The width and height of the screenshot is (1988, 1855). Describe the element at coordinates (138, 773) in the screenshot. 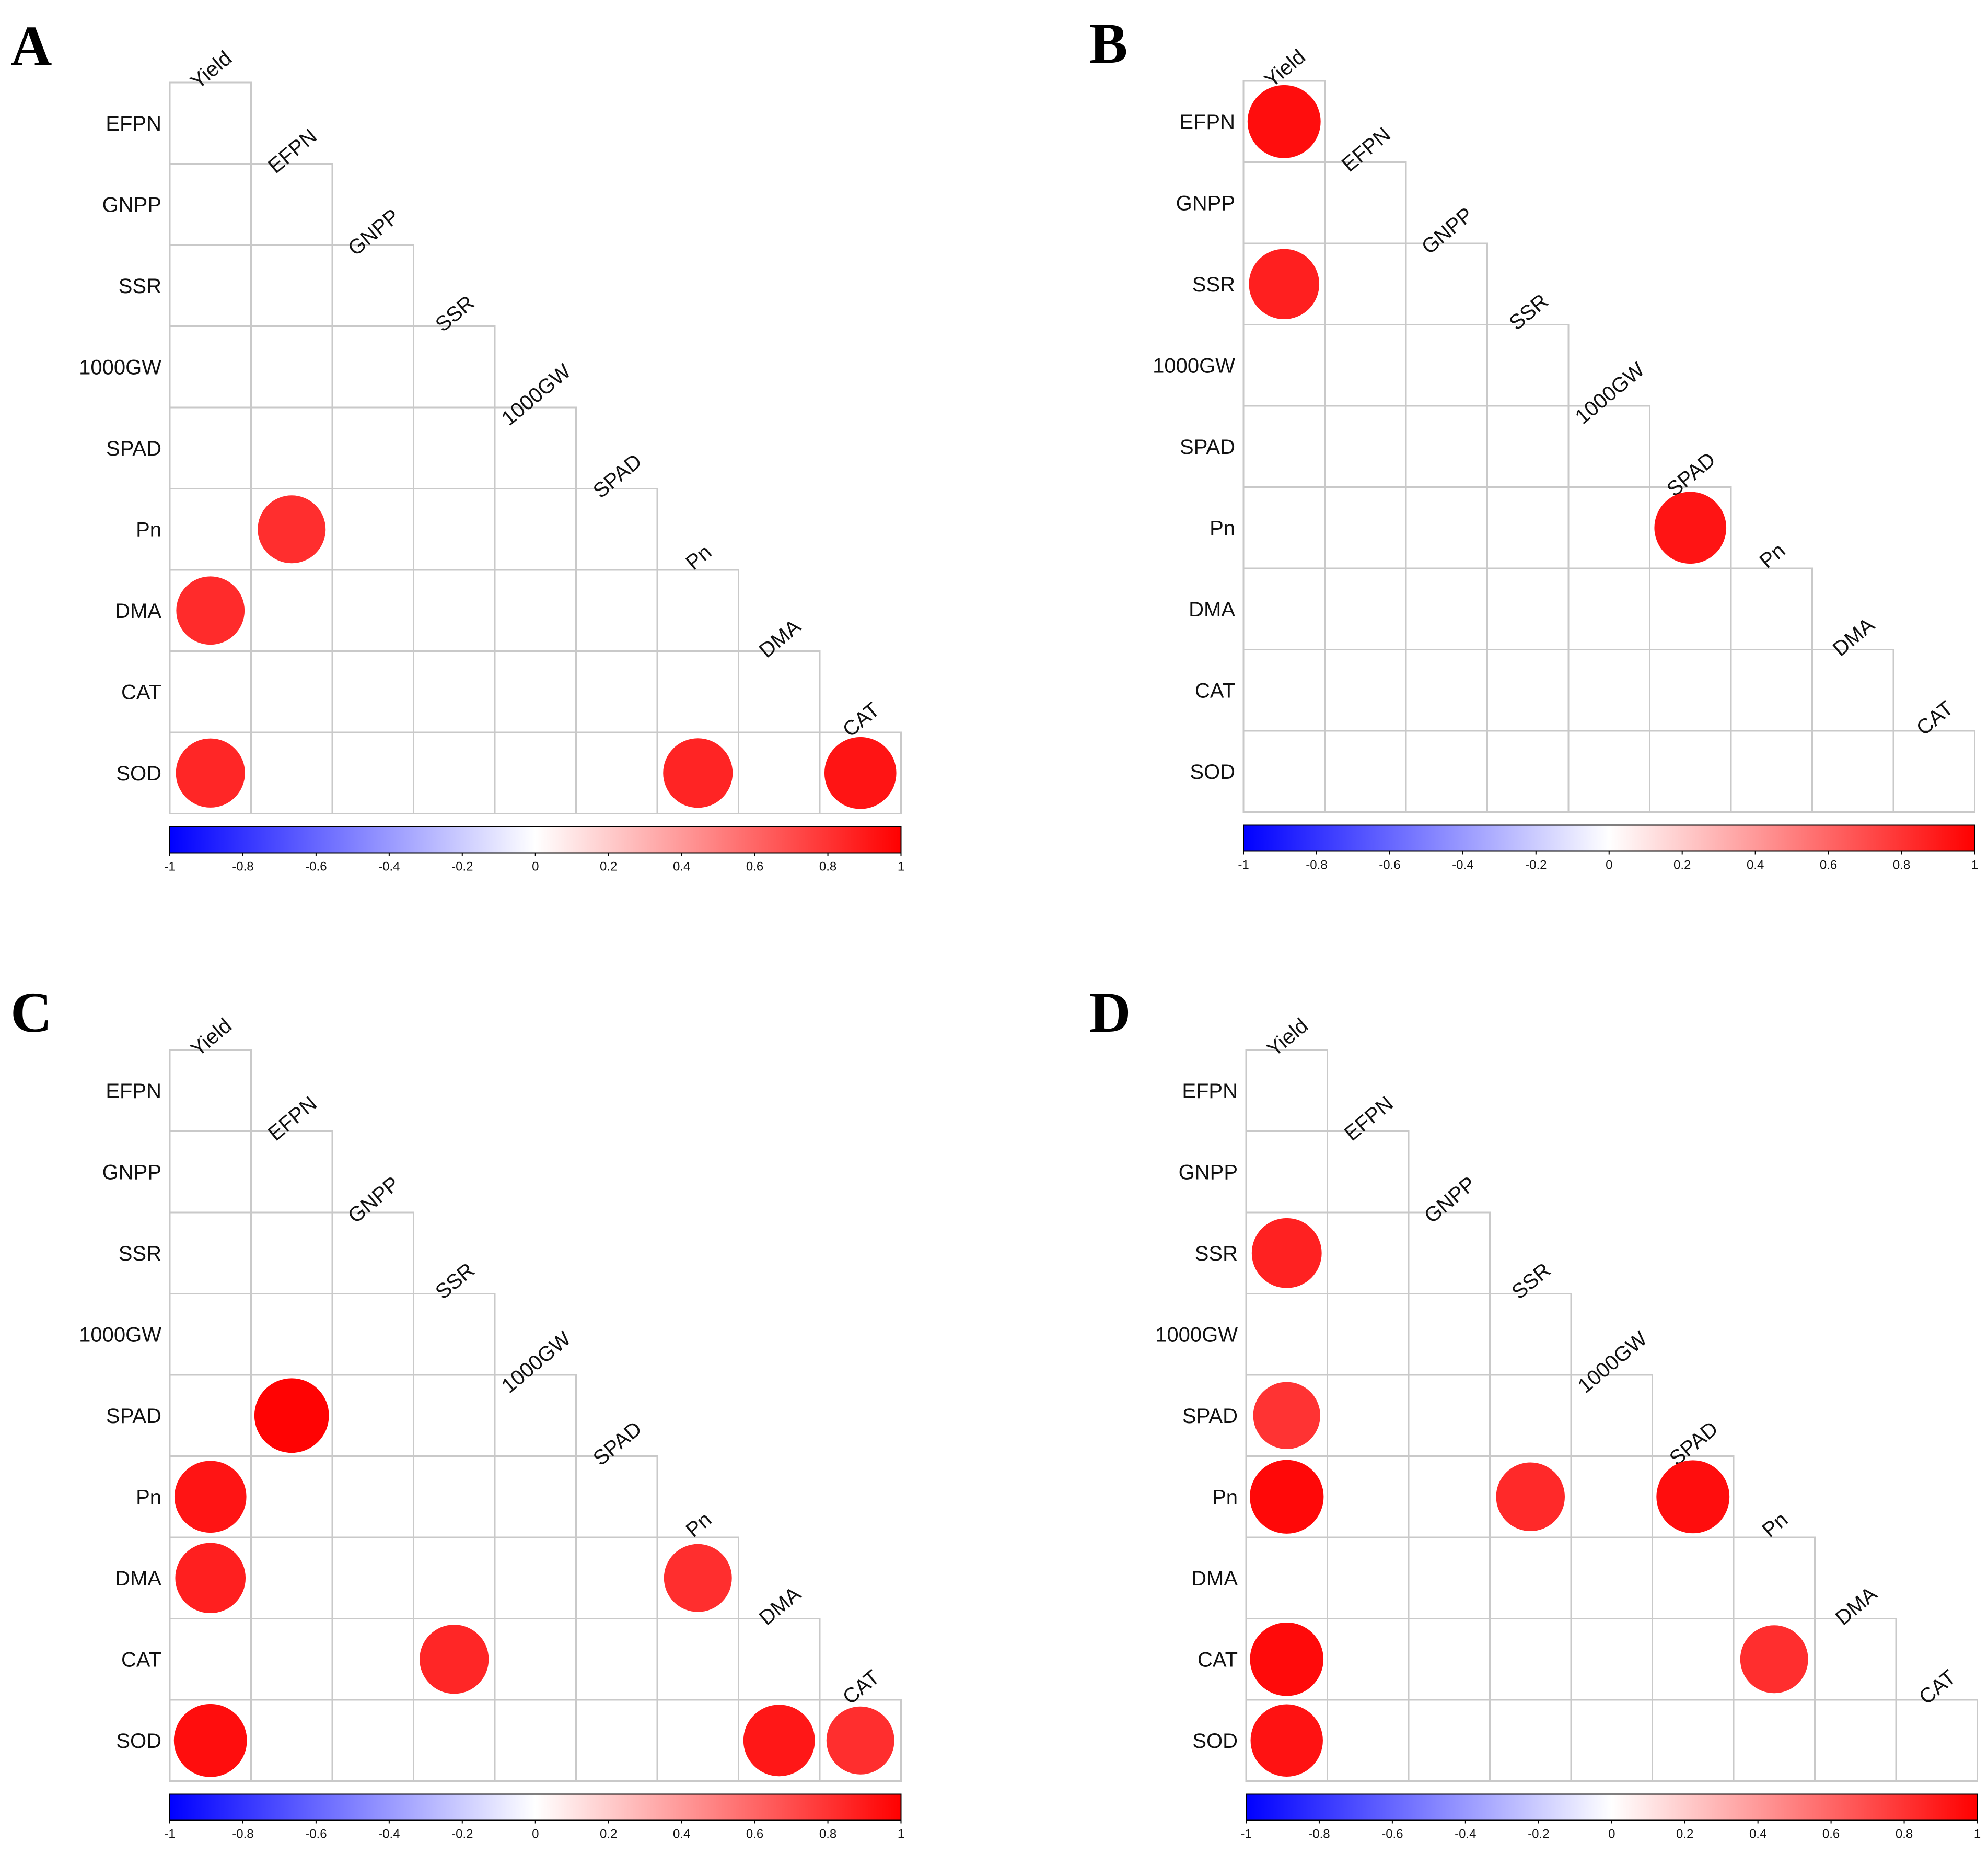

I see `row-label-sod: SOD` at that location.